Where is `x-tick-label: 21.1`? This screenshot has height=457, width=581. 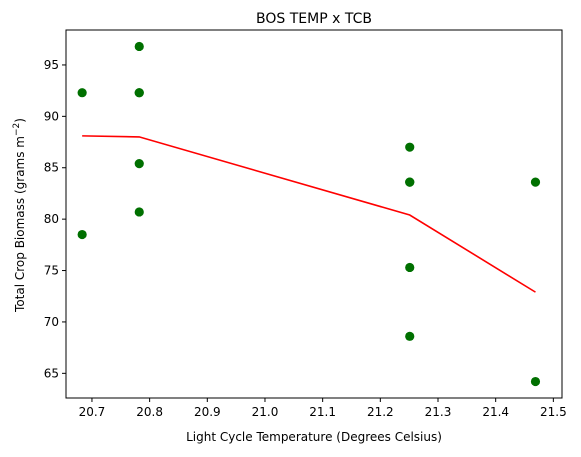 x-tick-label: 21.1 is located at coordinates (322, 412).